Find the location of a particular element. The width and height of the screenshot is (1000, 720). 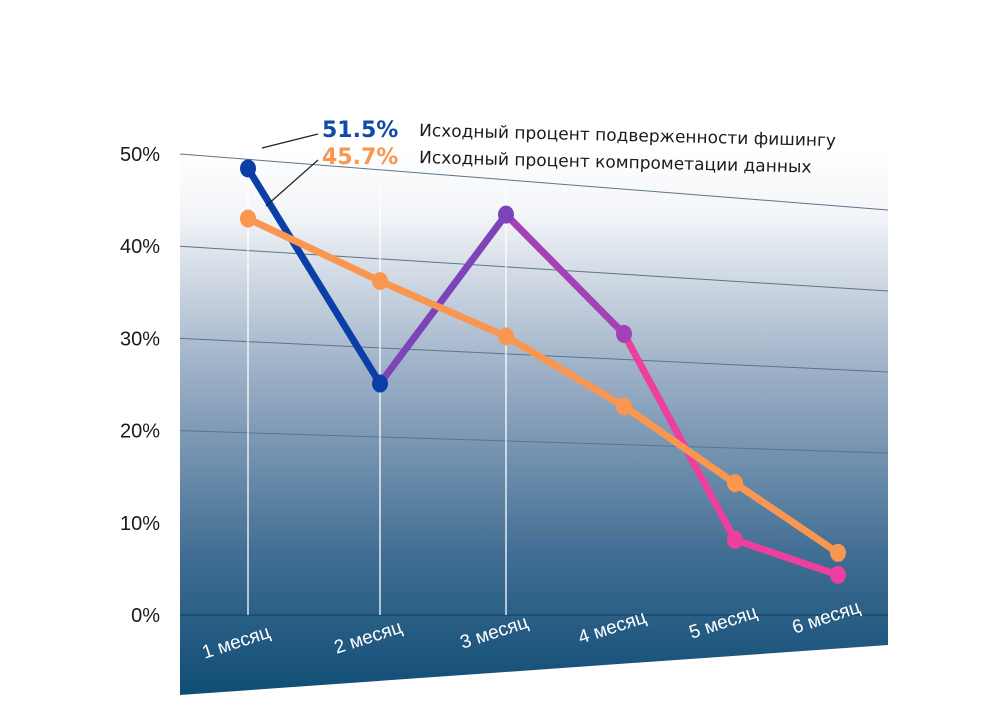

y-tick-label: 20% is located at coordinates (140, 432).